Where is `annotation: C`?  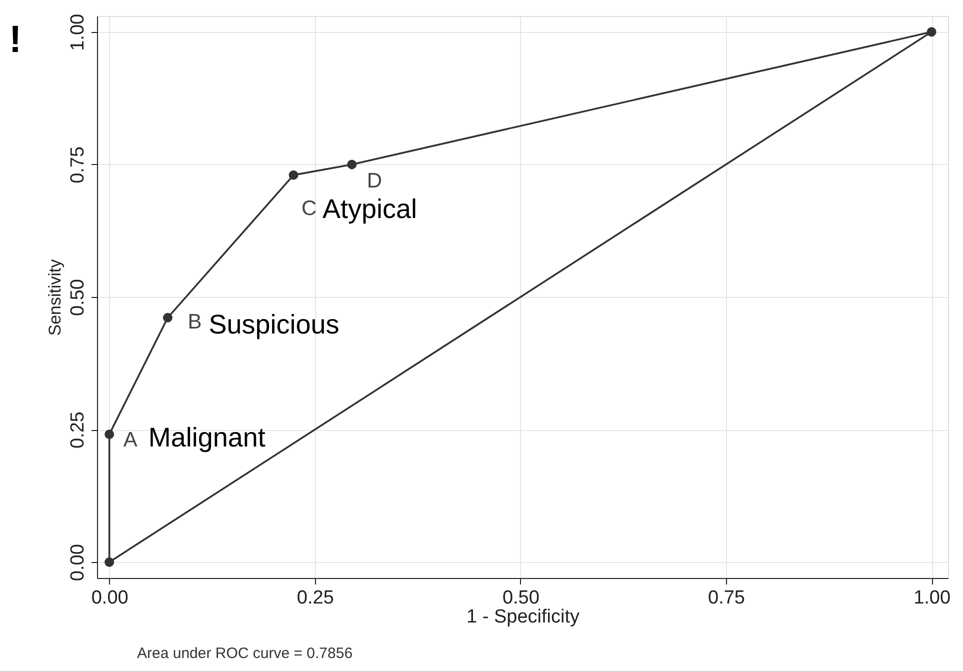 annotation: C is located at coordinates (309, 208).